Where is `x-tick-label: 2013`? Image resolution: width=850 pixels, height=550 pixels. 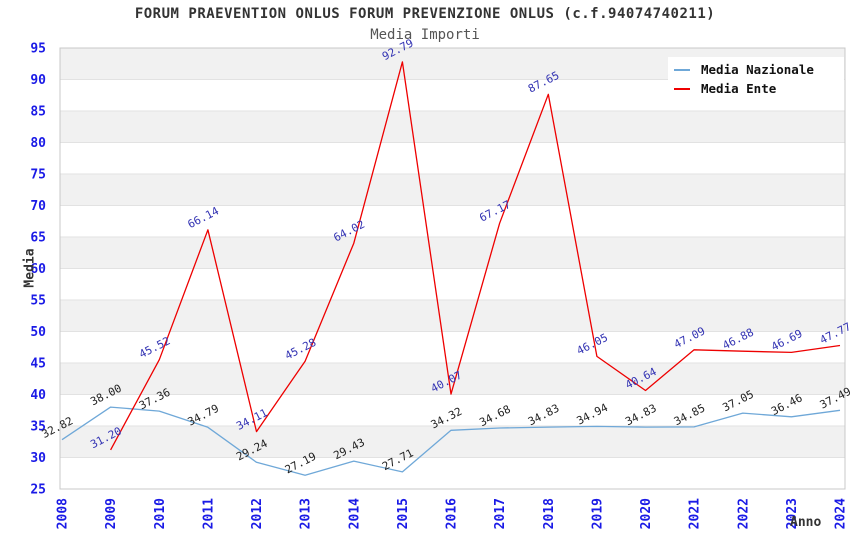
x-tick-label: 2013 is located at coordinates (306, 513).